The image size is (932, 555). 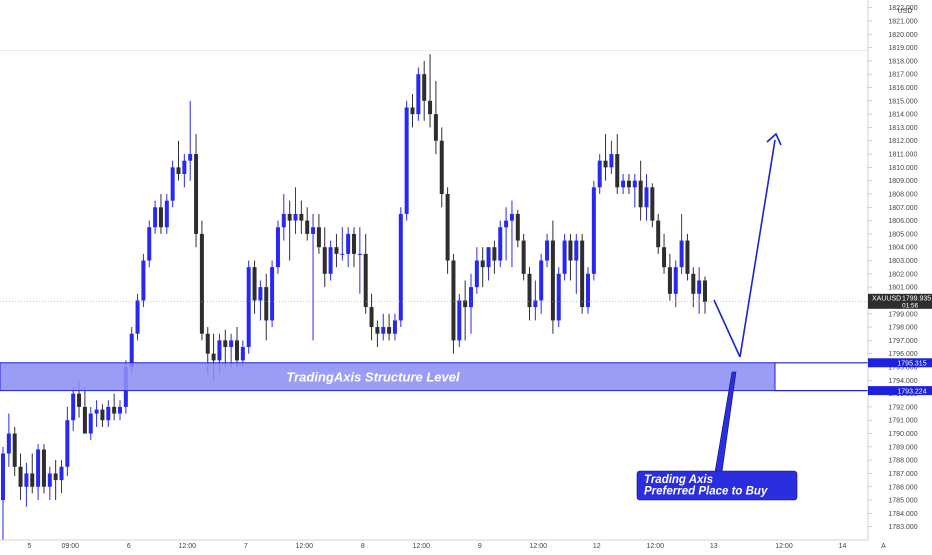 I want to click on y-tick-label: 1788.000, so click(x=902, y=461).